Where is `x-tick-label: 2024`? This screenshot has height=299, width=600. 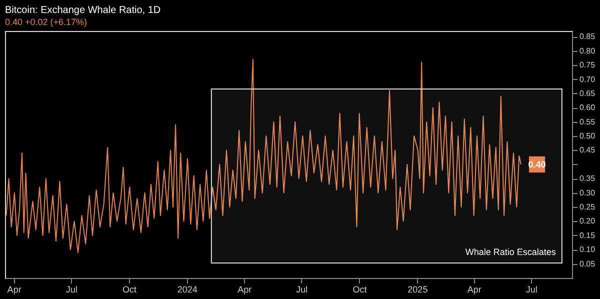 x-tick-label: 2024 is located at coordinates (187, 289).